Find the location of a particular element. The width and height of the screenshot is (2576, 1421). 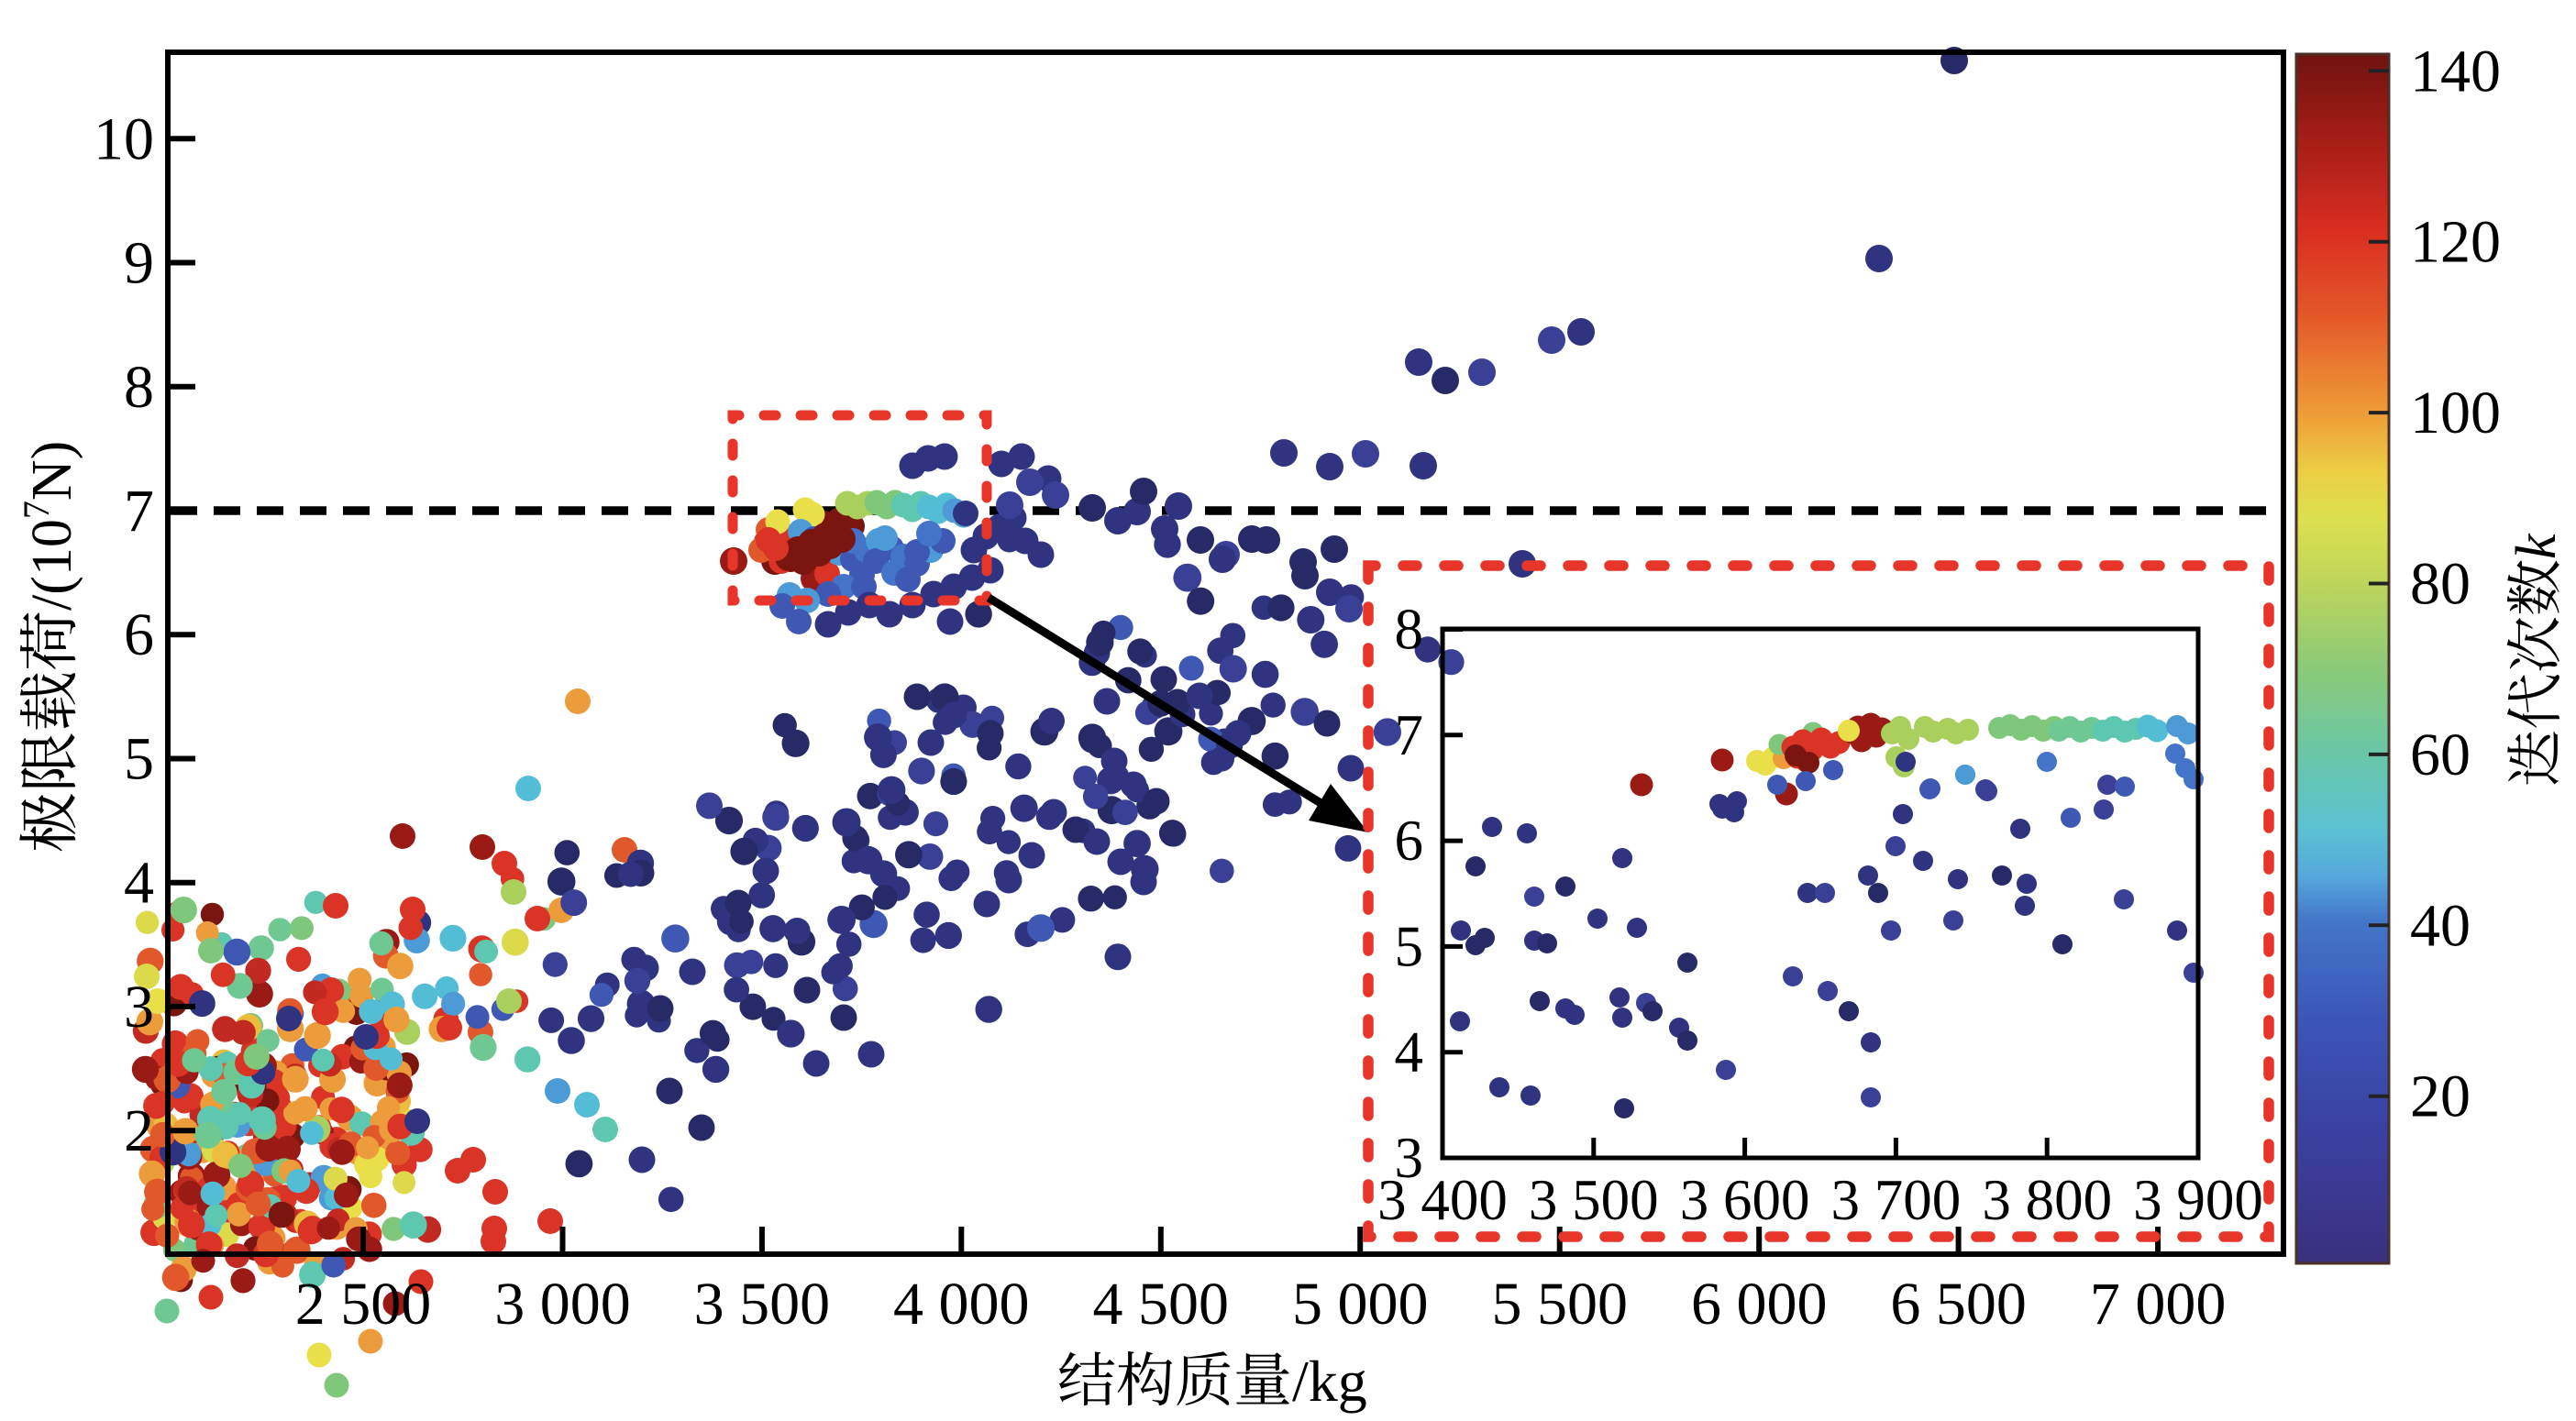

svg-text: 3 800 is located at coordinates (2047, 1200).